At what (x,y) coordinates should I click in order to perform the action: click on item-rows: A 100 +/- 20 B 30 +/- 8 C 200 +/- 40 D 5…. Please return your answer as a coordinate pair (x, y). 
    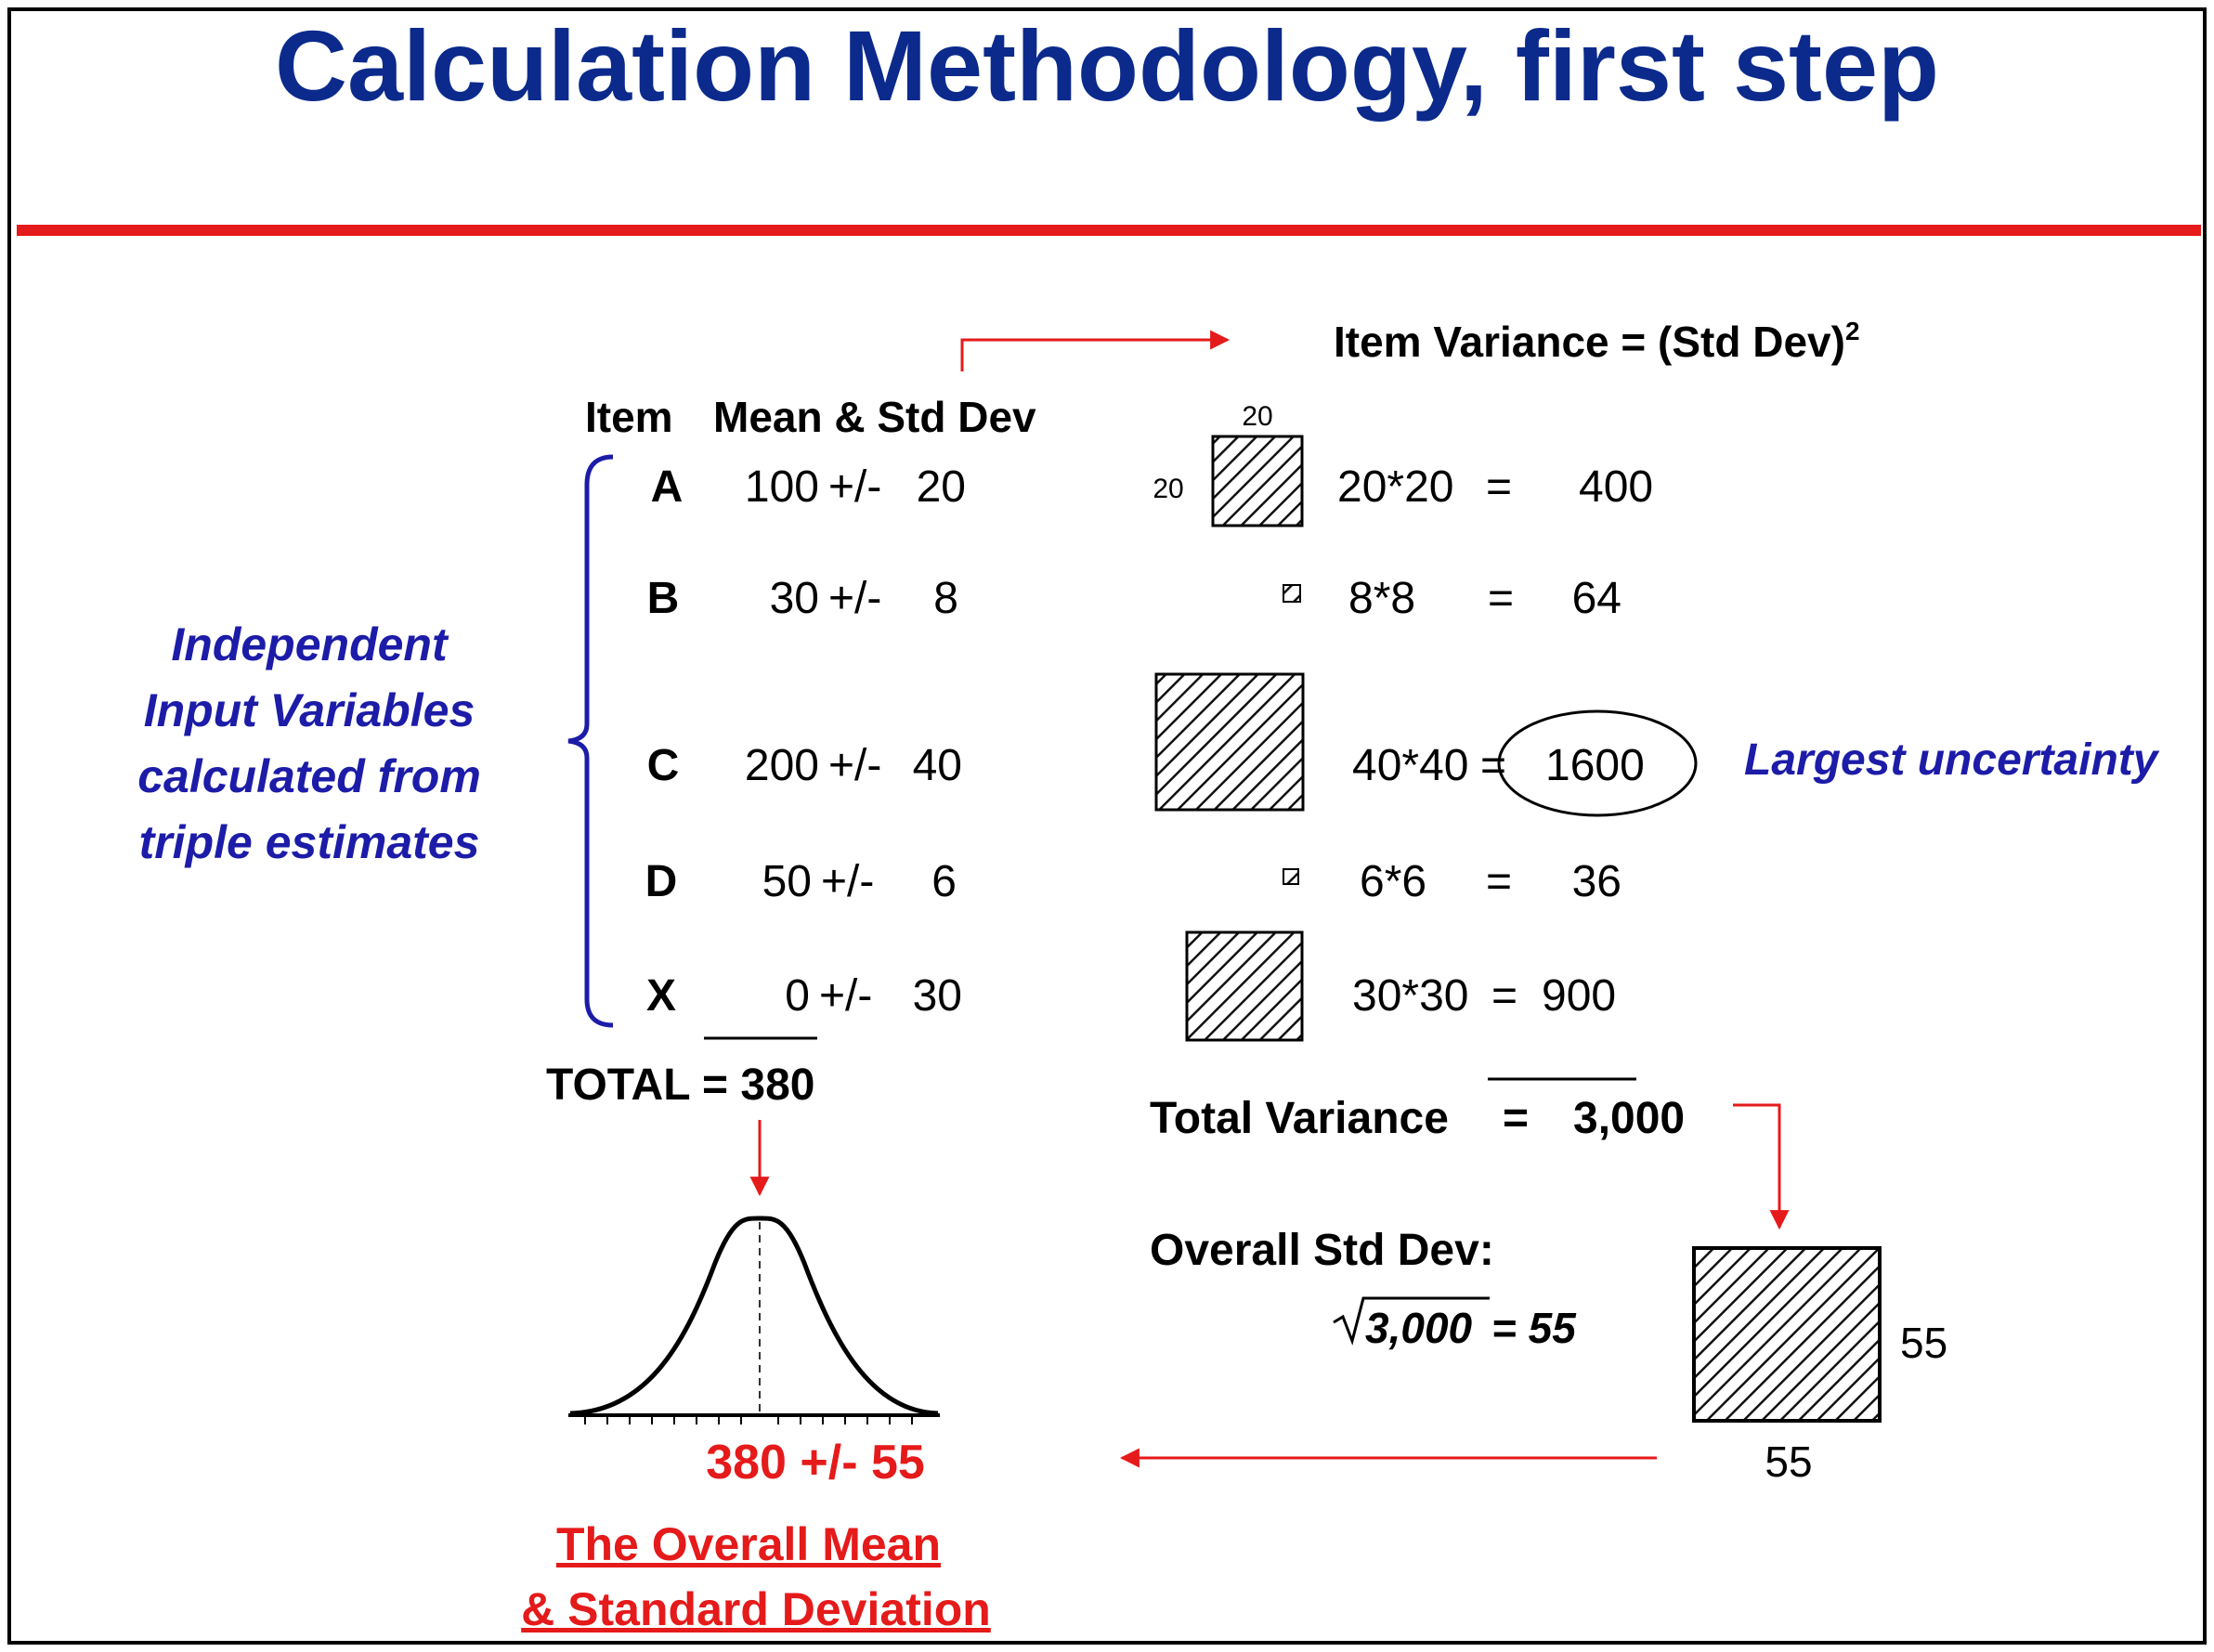
    Looking at the image, I should click on (805, 742).